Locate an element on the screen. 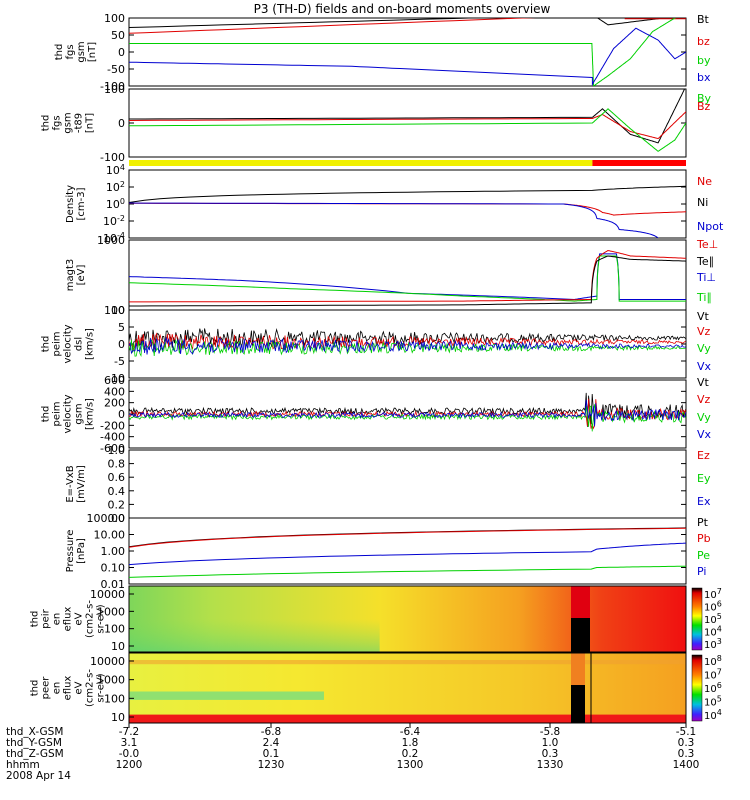 This screenshot has height=800, width=750. ytick-label: 5 is located at coordinates (121, 327).